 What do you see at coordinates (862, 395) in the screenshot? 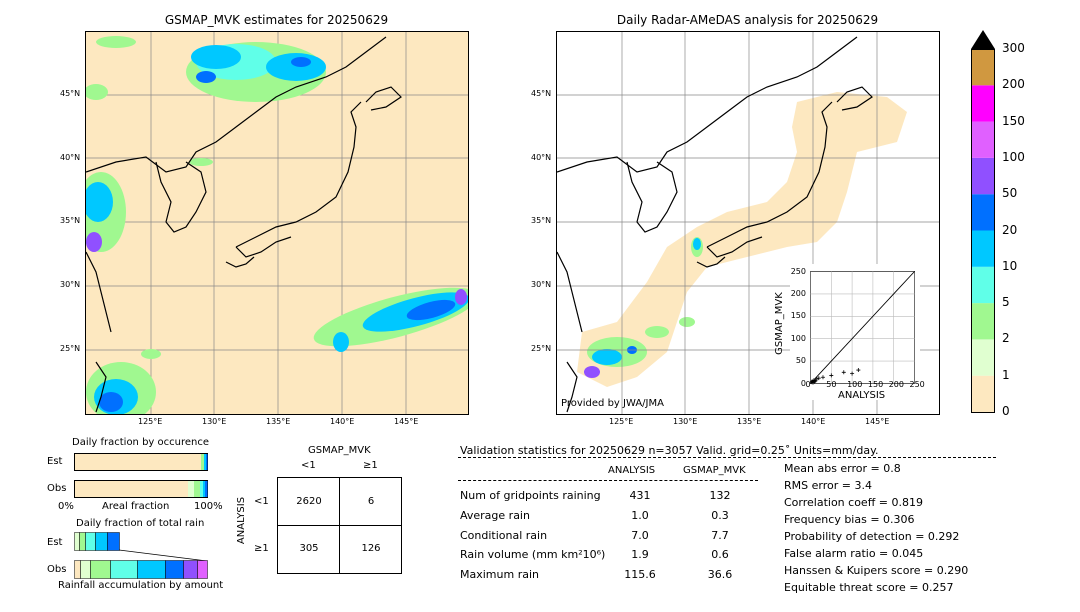
I see `scatter-xlabel: ANALYSIS` at bounding box center [862, 395].